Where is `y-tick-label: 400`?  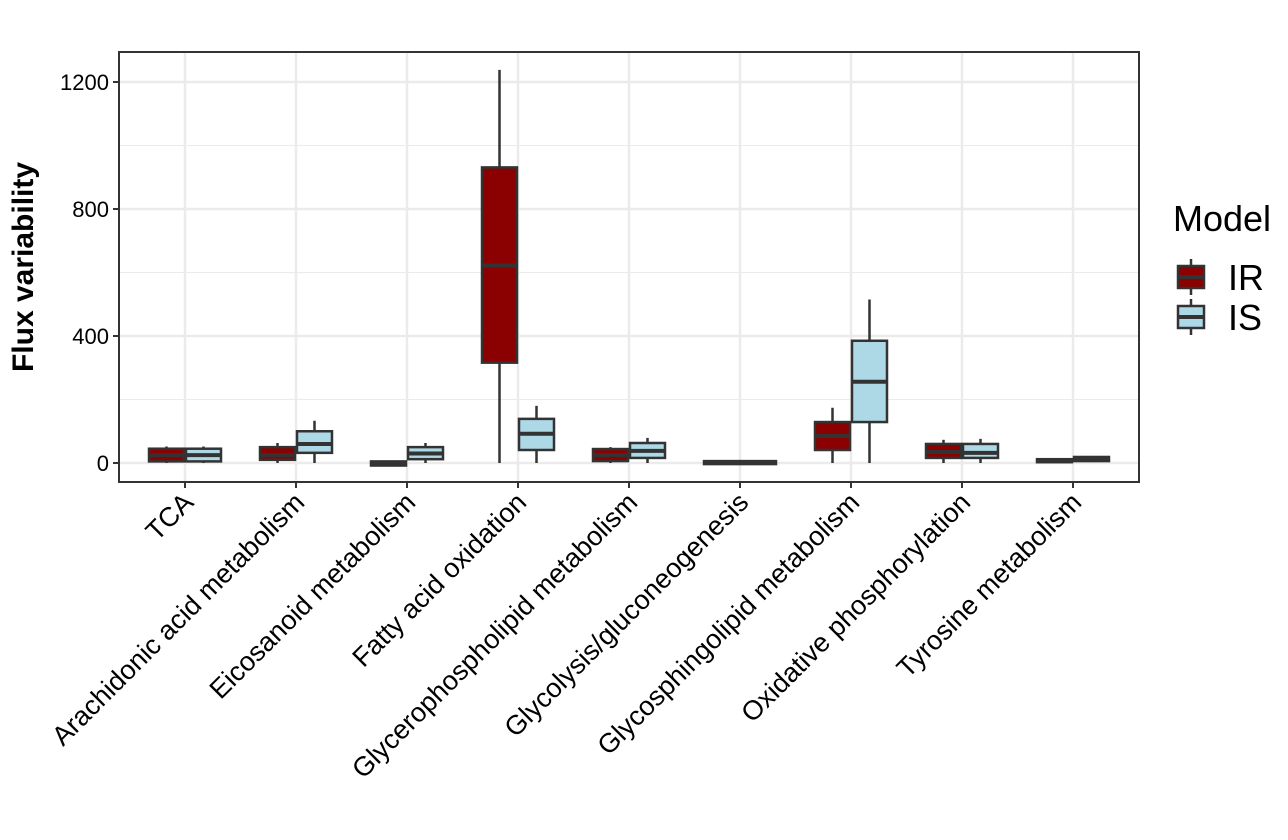
y-tick-label: 400 is located at coordinates (90, 336).